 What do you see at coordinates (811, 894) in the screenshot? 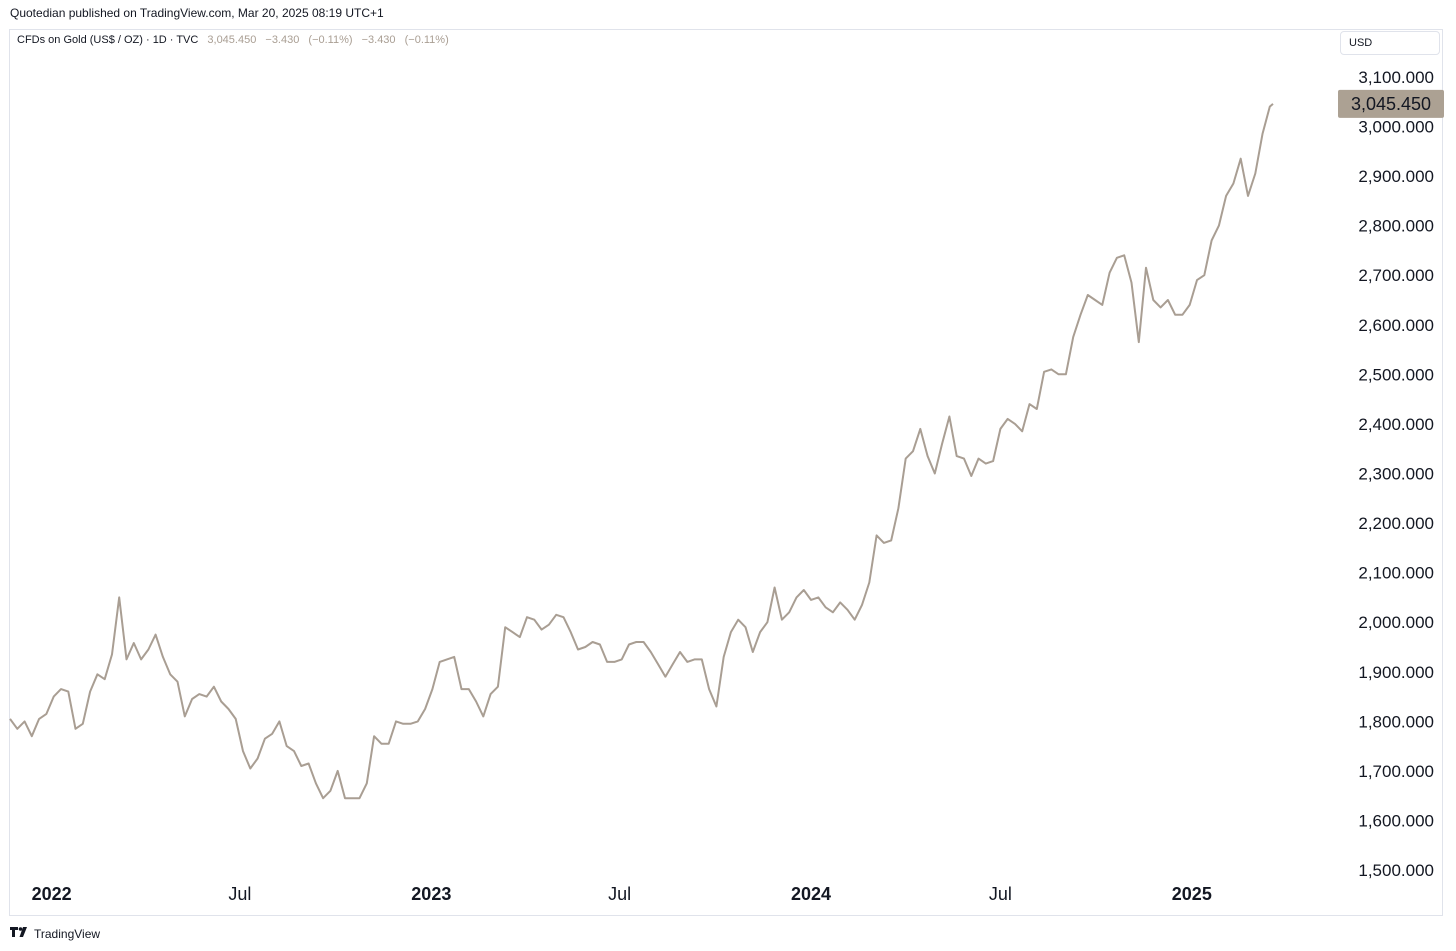
I see `x-tick-label: 2024` at bounding box center [811, 894].